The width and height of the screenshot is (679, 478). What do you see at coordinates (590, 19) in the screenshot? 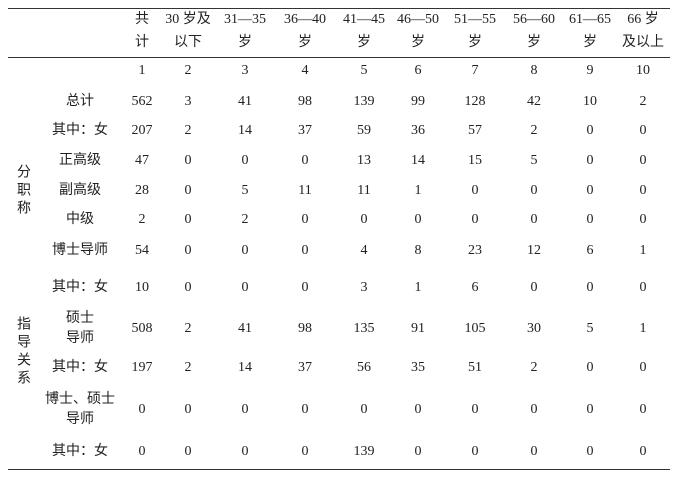
I see `column-header: 61—65` at bounding box center [590, 19].